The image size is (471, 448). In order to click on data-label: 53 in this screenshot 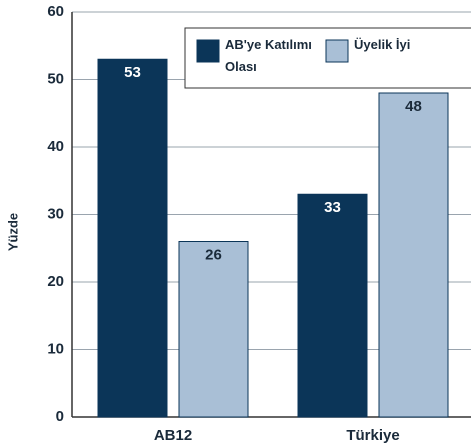, I will do `click(132, 72)`.